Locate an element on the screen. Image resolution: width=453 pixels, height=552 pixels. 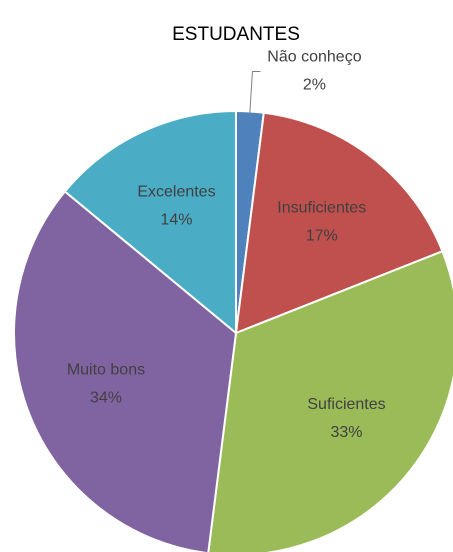
leader-line is located at coordinates (255, 93).